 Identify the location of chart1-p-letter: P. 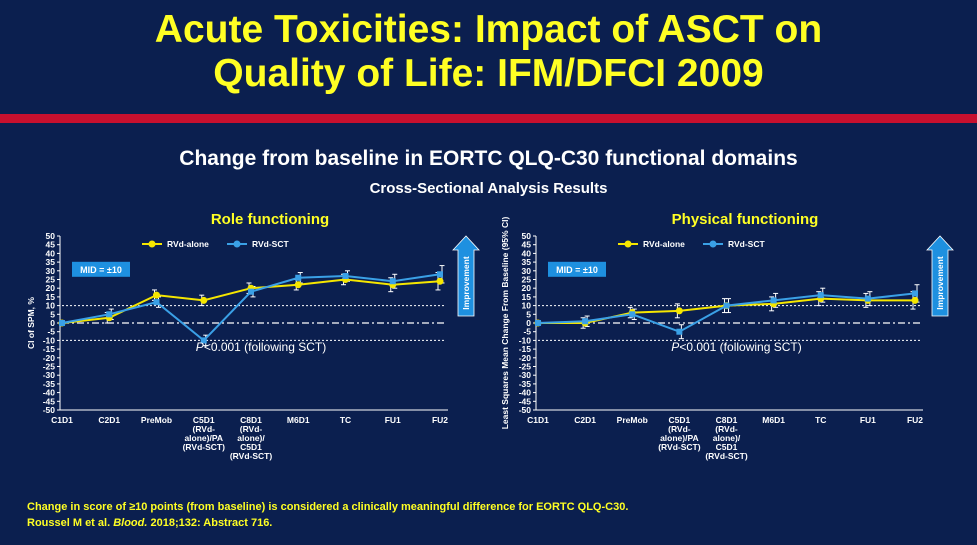
(675, 347).